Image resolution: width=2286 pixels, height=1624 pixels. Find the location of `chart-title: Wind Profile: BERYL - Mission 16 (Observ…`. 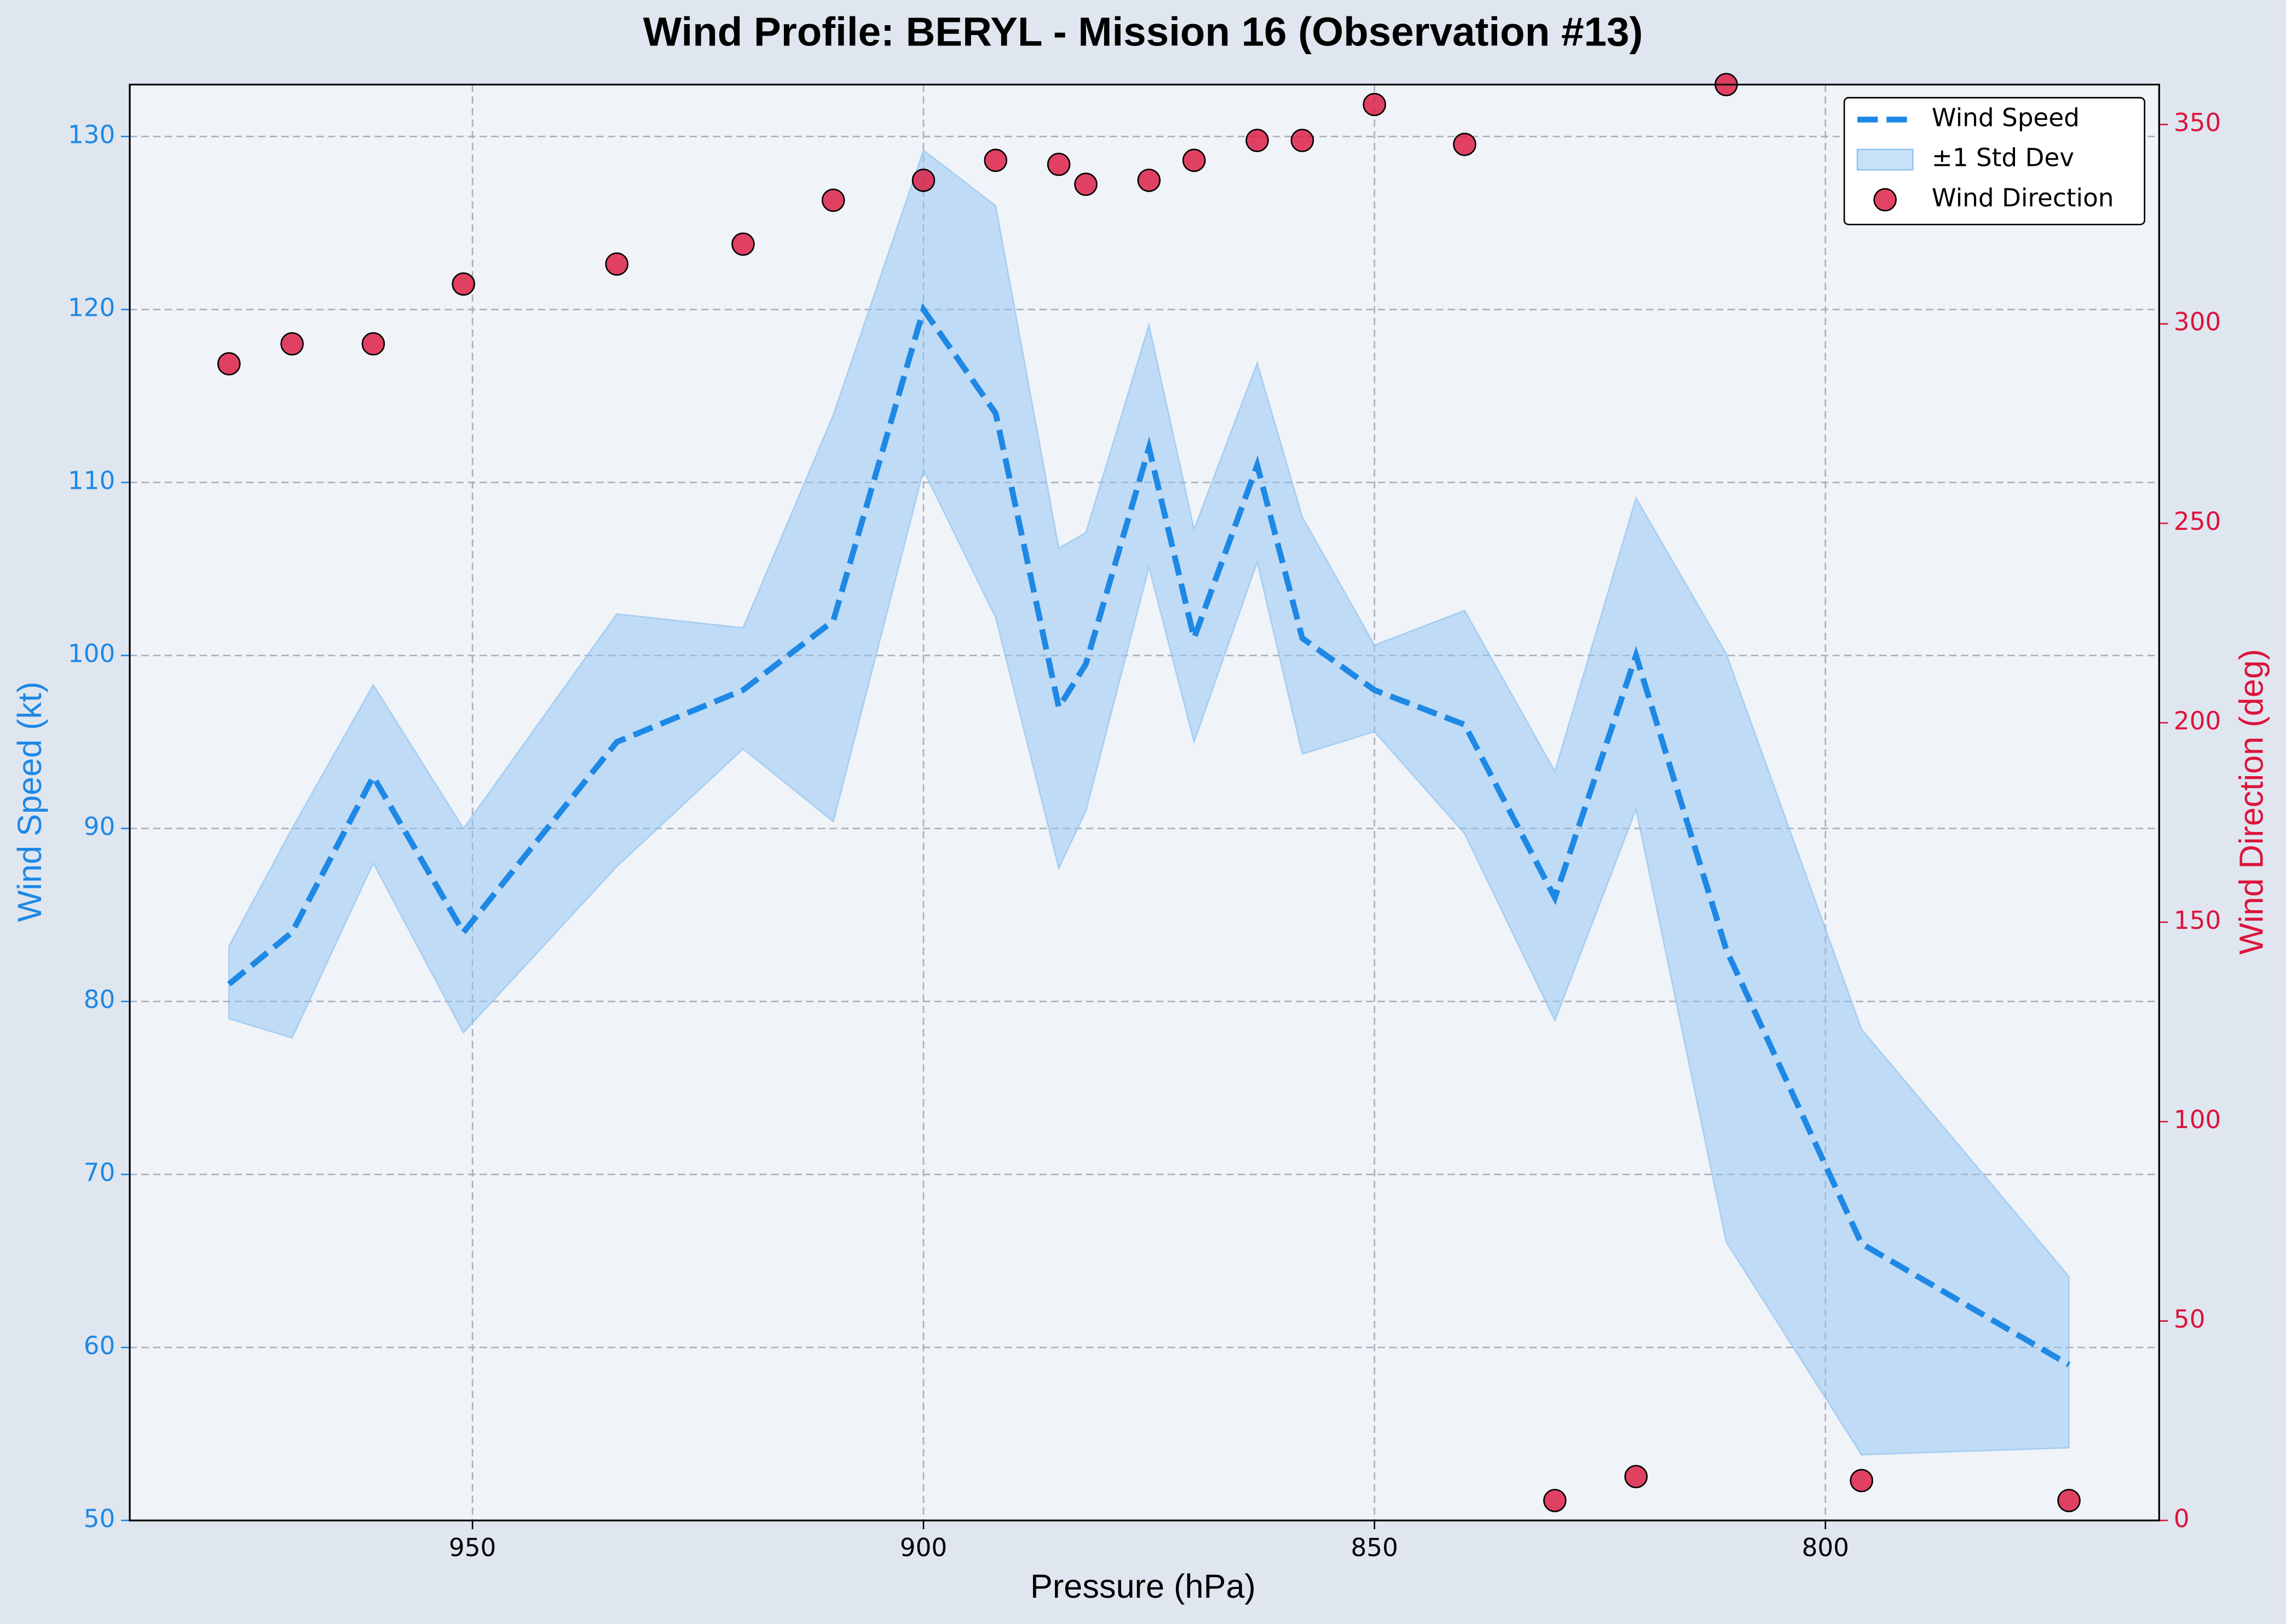

chart-title: Wind Profile: BERYL - Mission 16 (Observ… is located at coordinates (1143, 32).